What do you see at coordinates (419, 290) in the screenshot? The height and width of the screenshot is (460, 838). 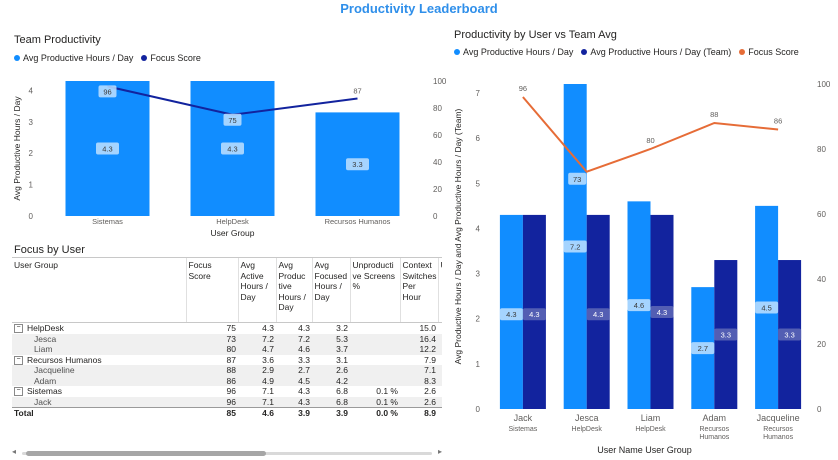 I see `column-header: Context Switches Per Hour` at bounding box center [419, 290].